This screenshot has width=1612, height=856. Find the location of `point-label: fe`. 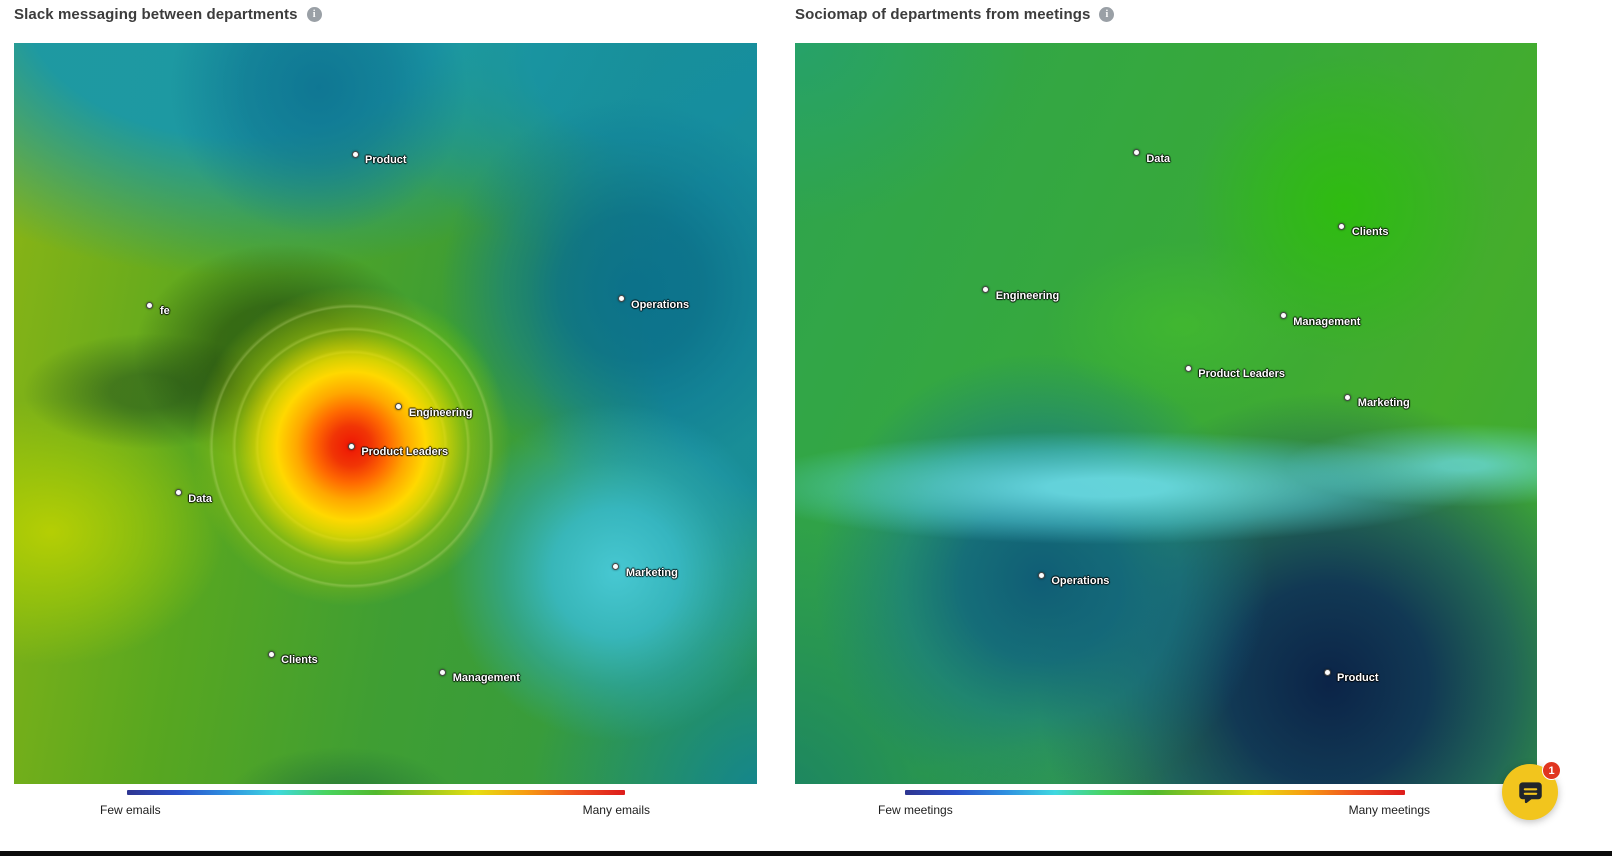

point-label: fe is located at coordinates (164, 311).